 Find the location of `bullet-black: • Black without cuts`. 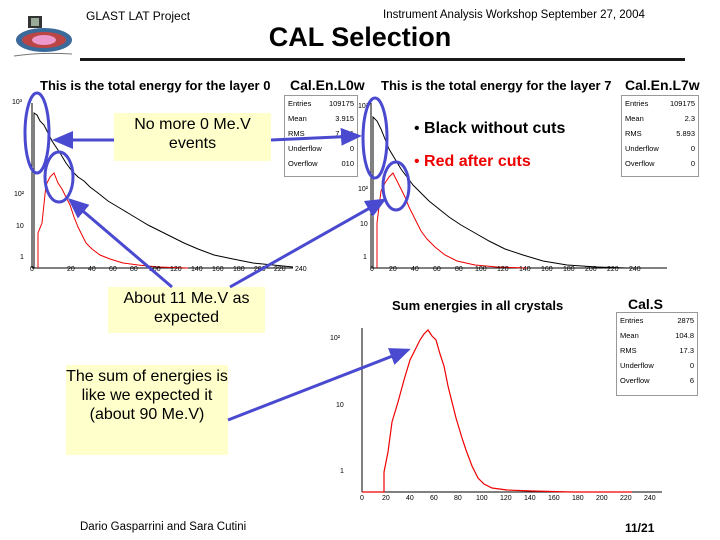

bullet-black: • Black without cuts is located at coordinates (489, 129).